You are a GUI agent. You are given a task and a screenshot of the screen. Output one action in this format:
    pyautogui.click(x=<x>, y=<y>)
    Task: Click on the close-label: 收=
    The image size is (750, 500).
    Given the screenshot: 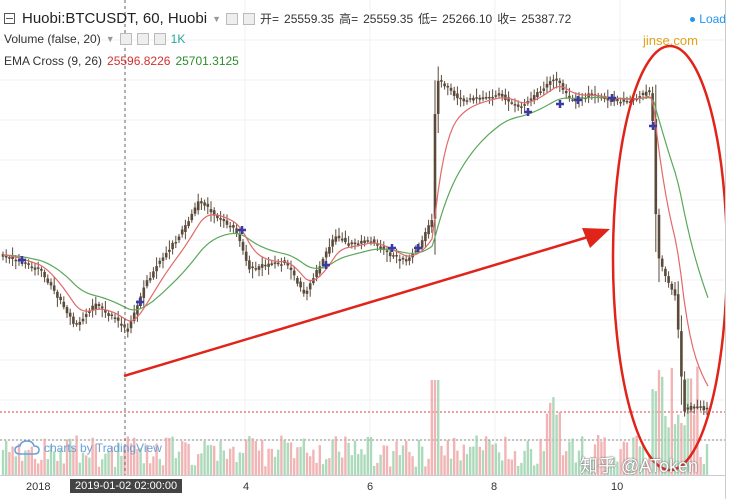 What is the action you would take?
    pyautogui.click(x=507, y=19)
    